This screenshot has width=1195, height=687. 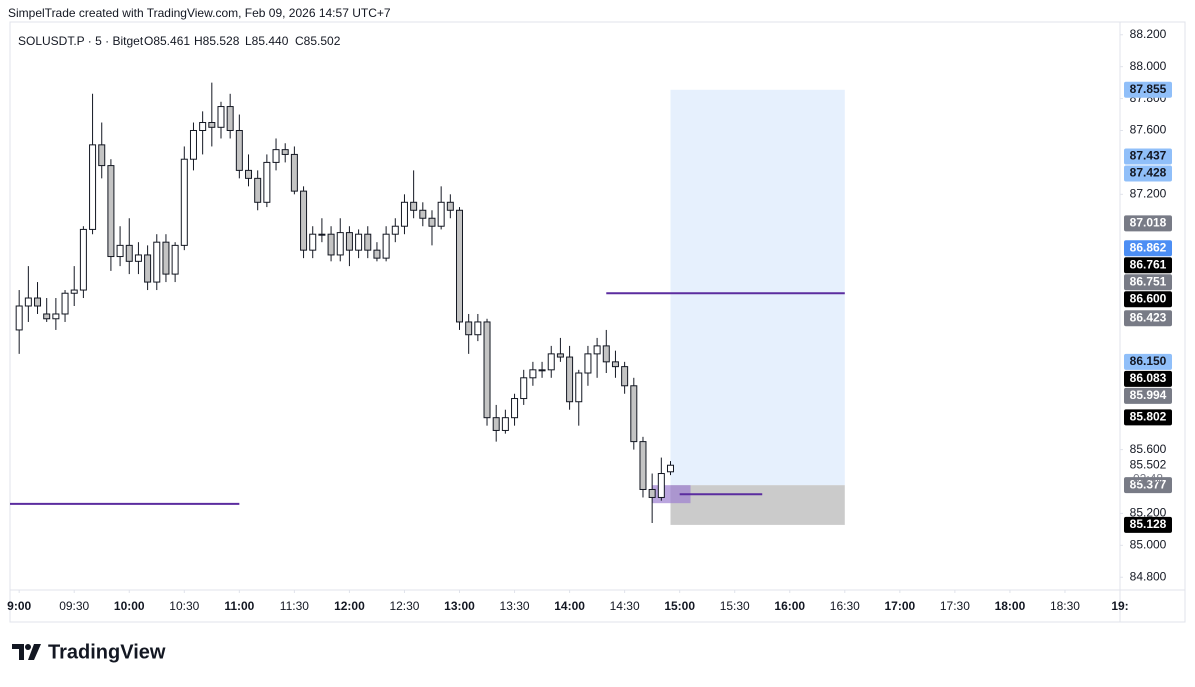 What do you see at coordinates (81, 41) in the screenshot?
I see `symbol: SOLUSDT.P · 5 · Bitget` at bounding box center [81, 41].